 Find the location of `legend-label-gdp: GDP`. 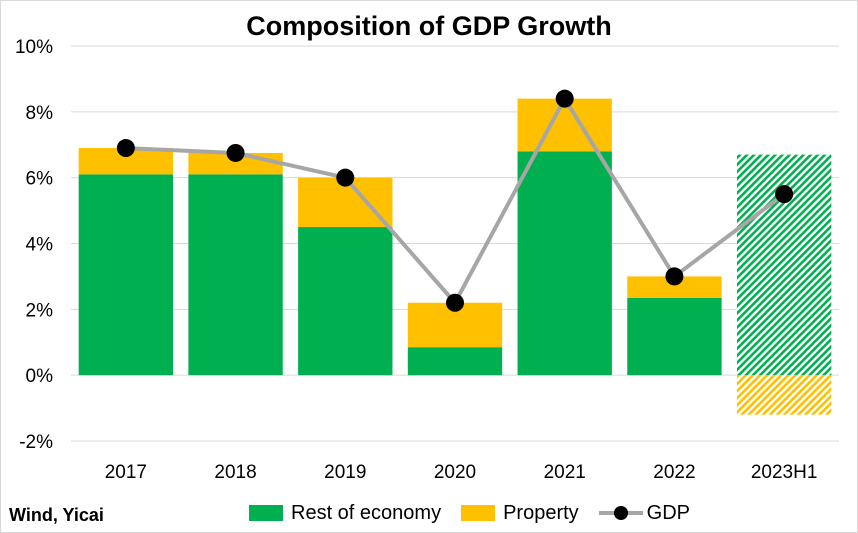

legend-label-gdp: GDP is located at coordinates (668, 512).